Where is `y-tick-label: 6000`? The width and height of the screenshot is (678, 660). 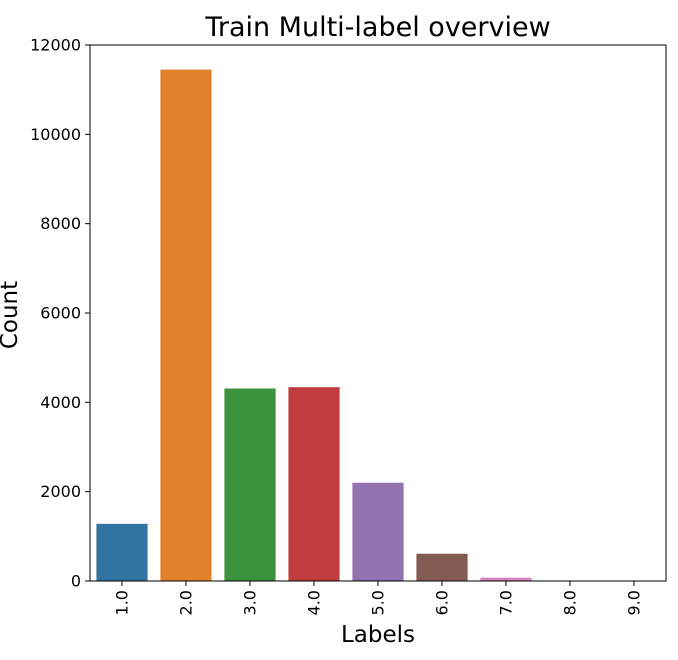 y-tick-label: 6000 is located at coordinates (60, 313).